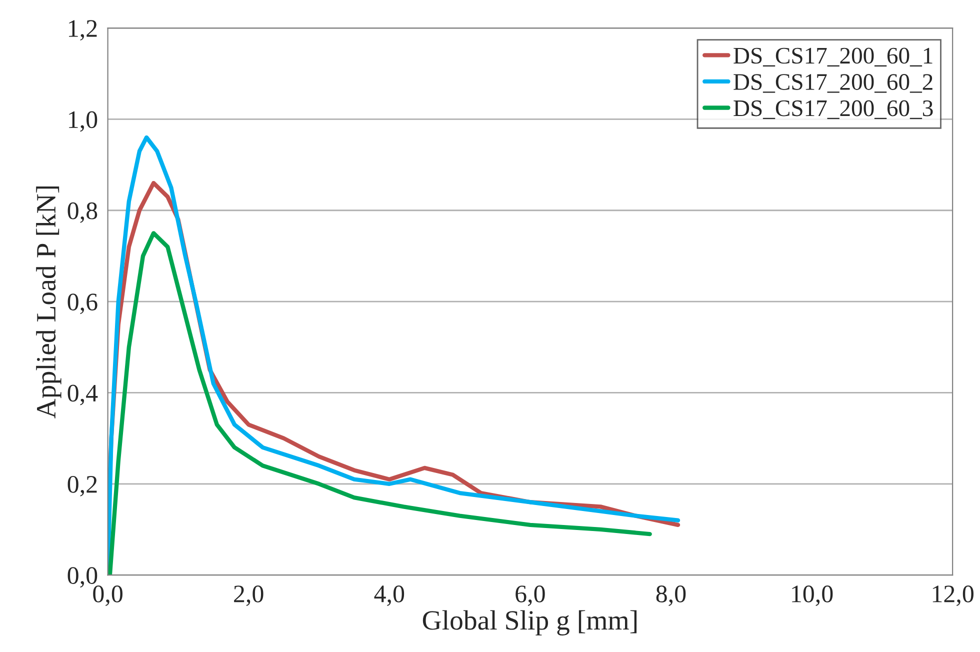 The width and height of the screenshot is (980, 652). I want to click on y-tick-label: 0,6, so click(83, 304).